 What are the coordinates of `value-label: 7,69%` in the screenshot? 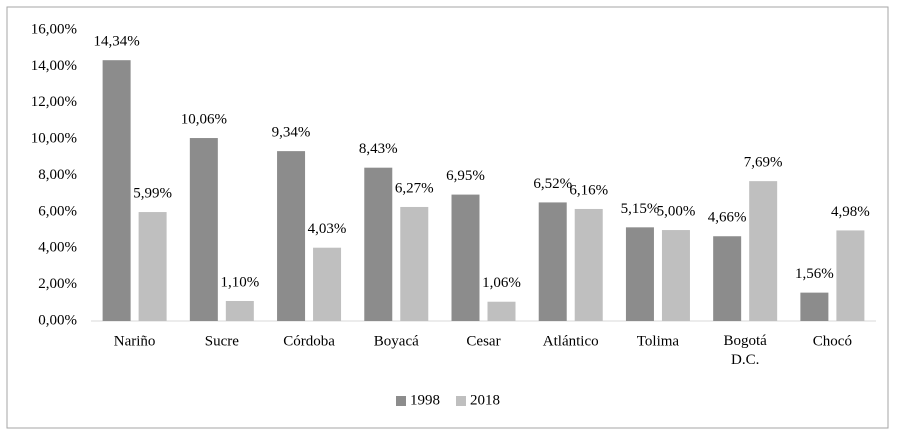 It's located at (763, 163).